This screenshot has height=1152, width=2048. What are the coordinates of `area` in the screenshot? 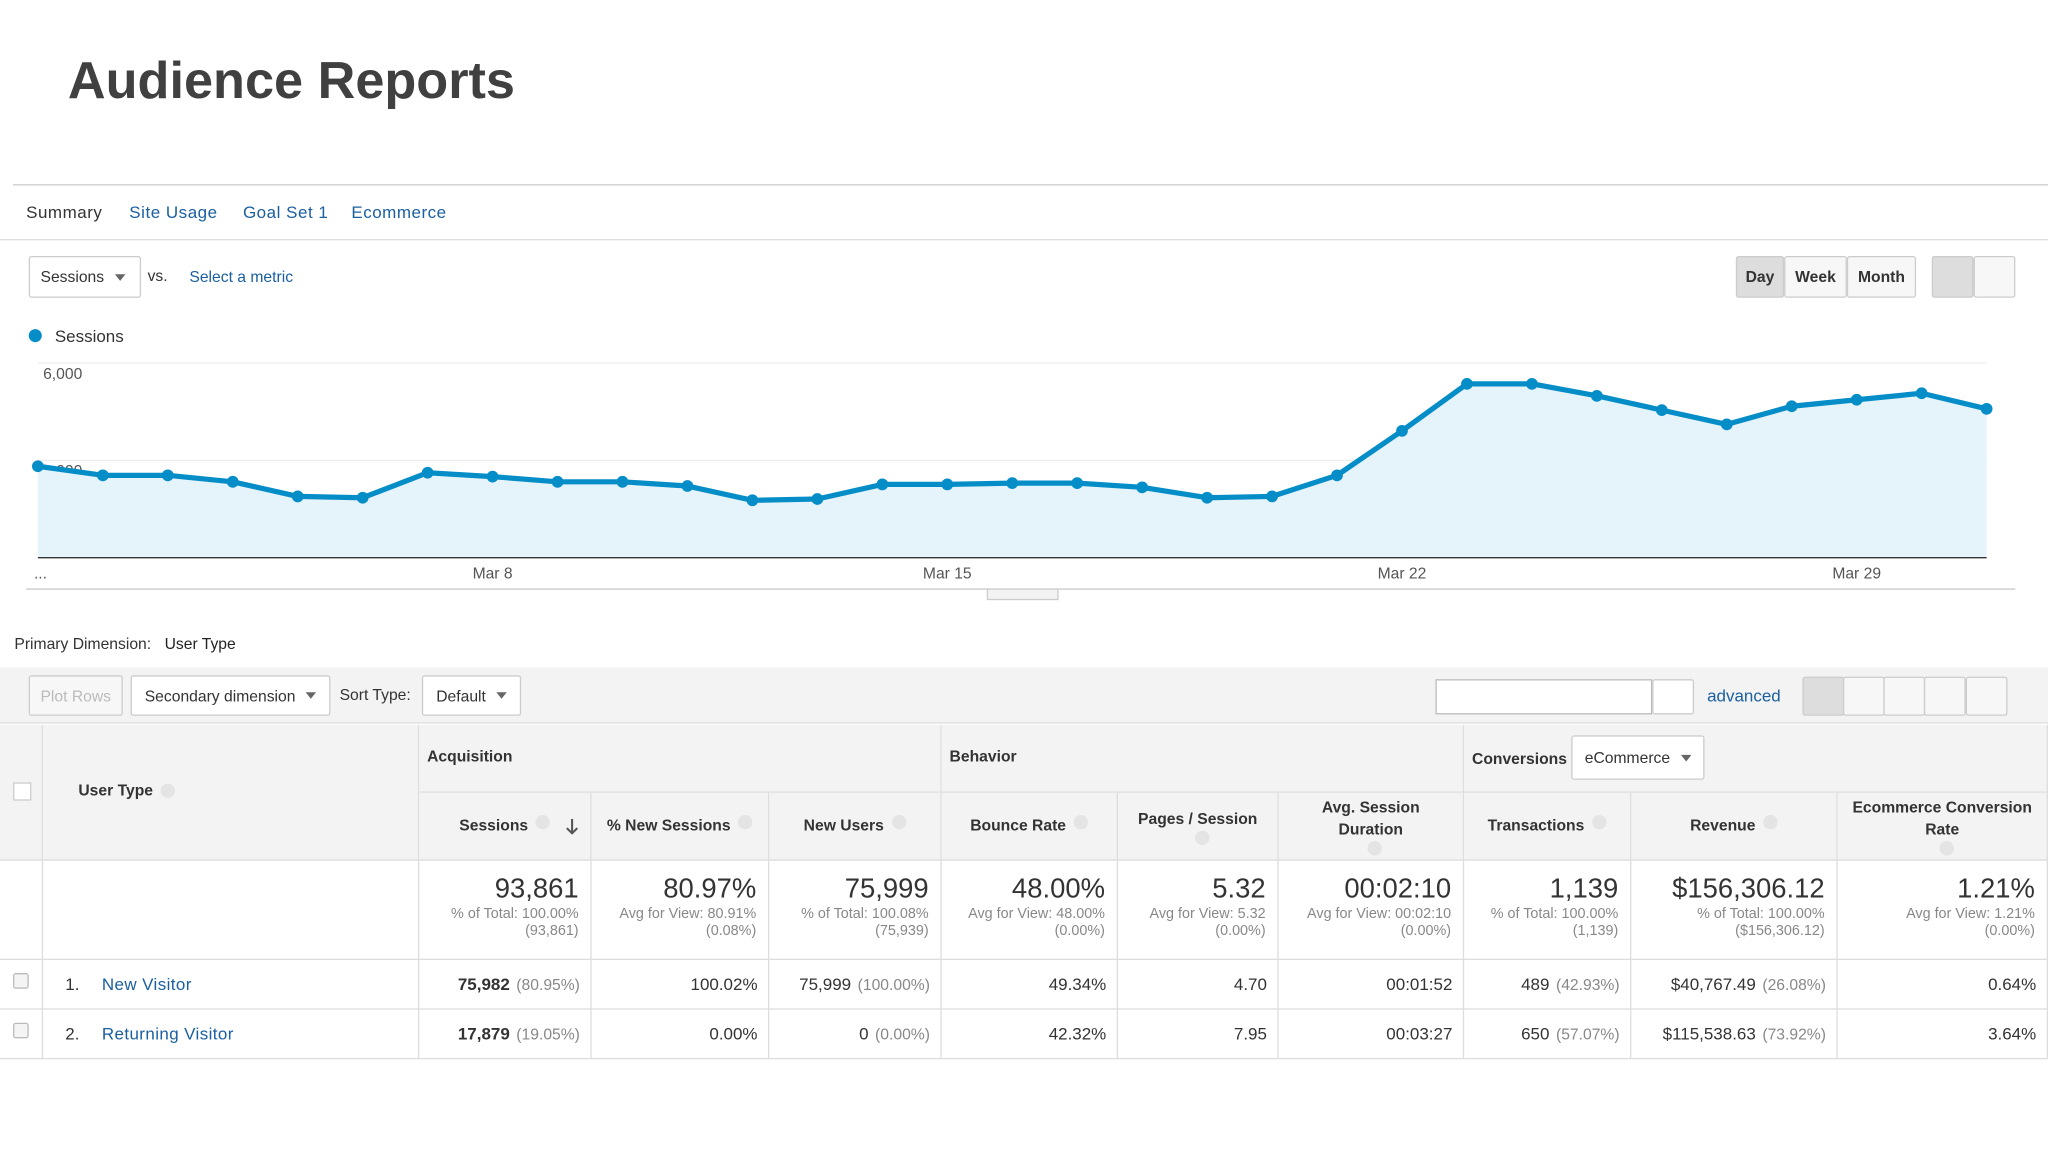 It's located at (1012, 470).